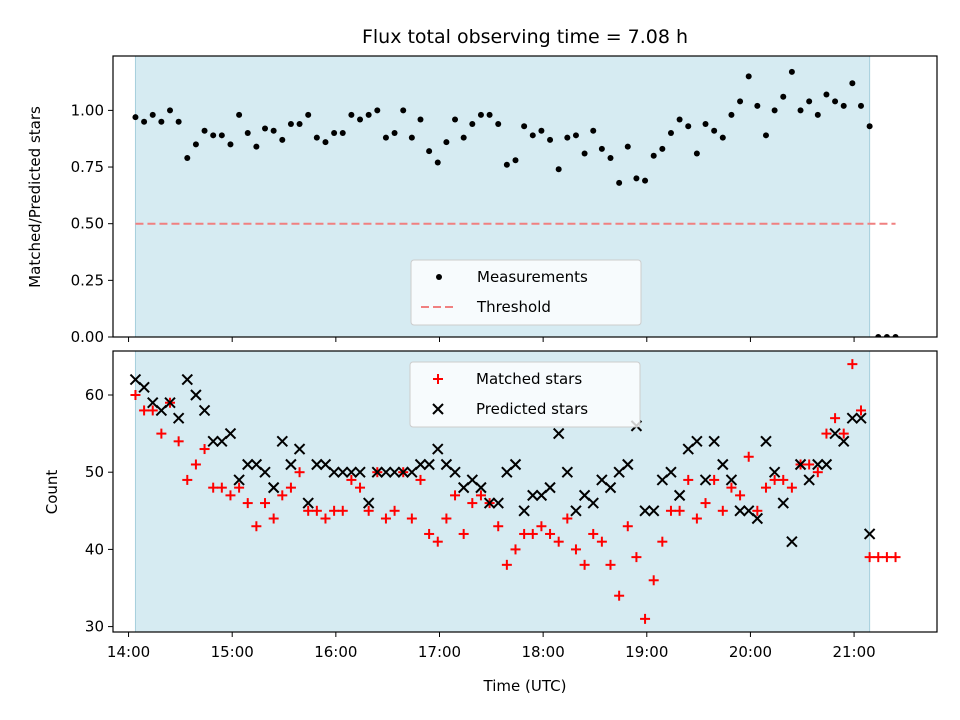  What do you see at coordinates (94, 627) in the screenshot?
I see `y-tick-label: 30` at bounding box center [94, 627].